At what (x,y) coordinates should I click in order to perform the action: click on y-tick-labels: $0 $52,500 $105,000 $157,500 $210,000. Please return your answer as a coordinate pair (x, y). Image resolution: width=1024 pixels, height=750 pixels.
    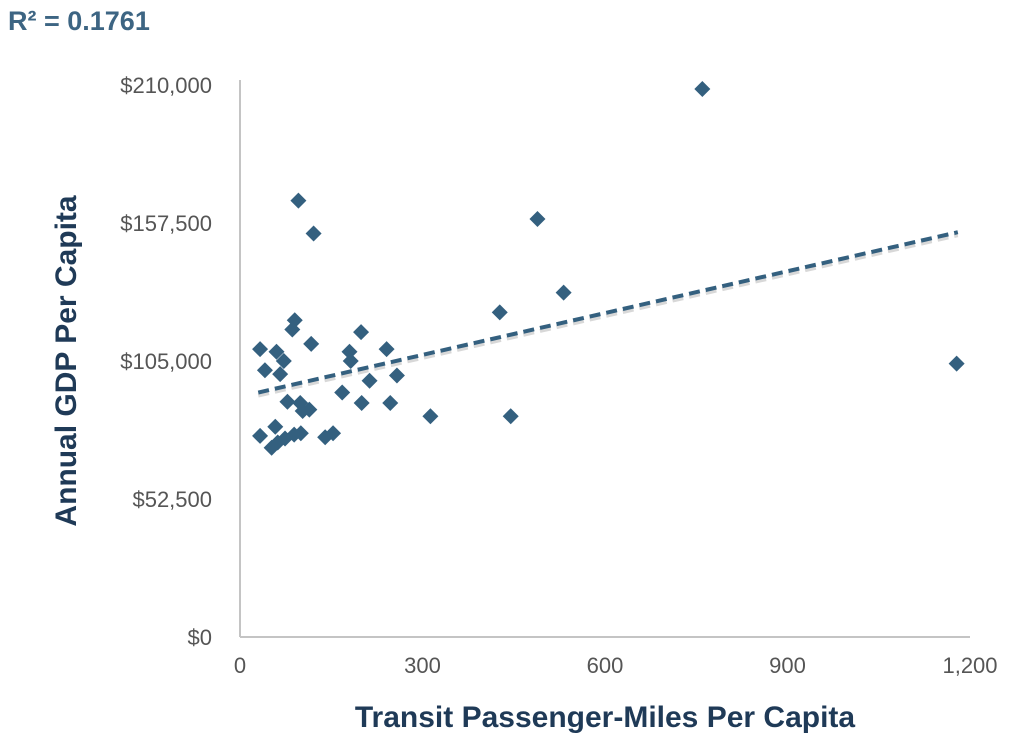
    Looking at the image, I should click on (166, 361).